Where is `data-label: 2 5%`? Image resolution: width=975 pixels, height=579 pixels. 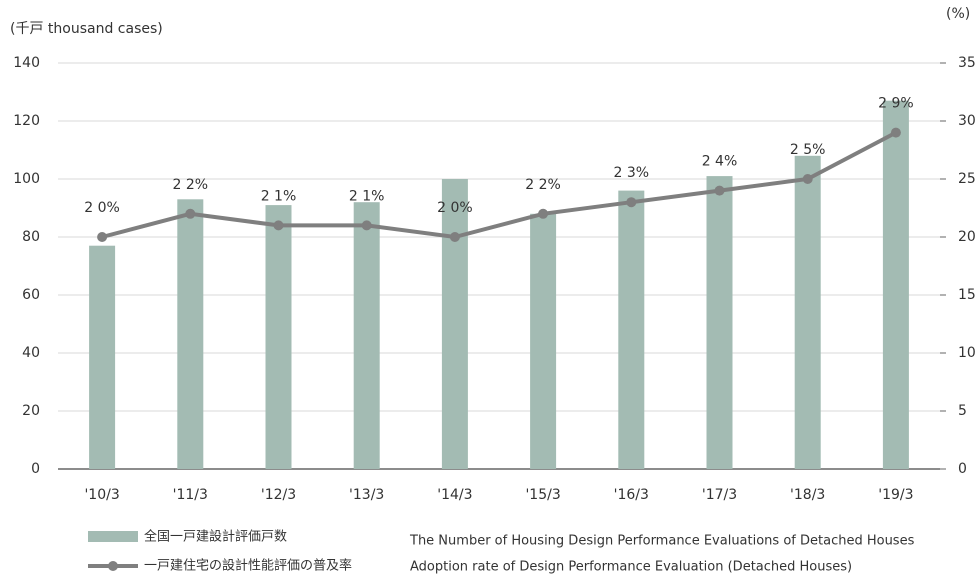
data-label: 2 5% is located at coordinates (808, 150).